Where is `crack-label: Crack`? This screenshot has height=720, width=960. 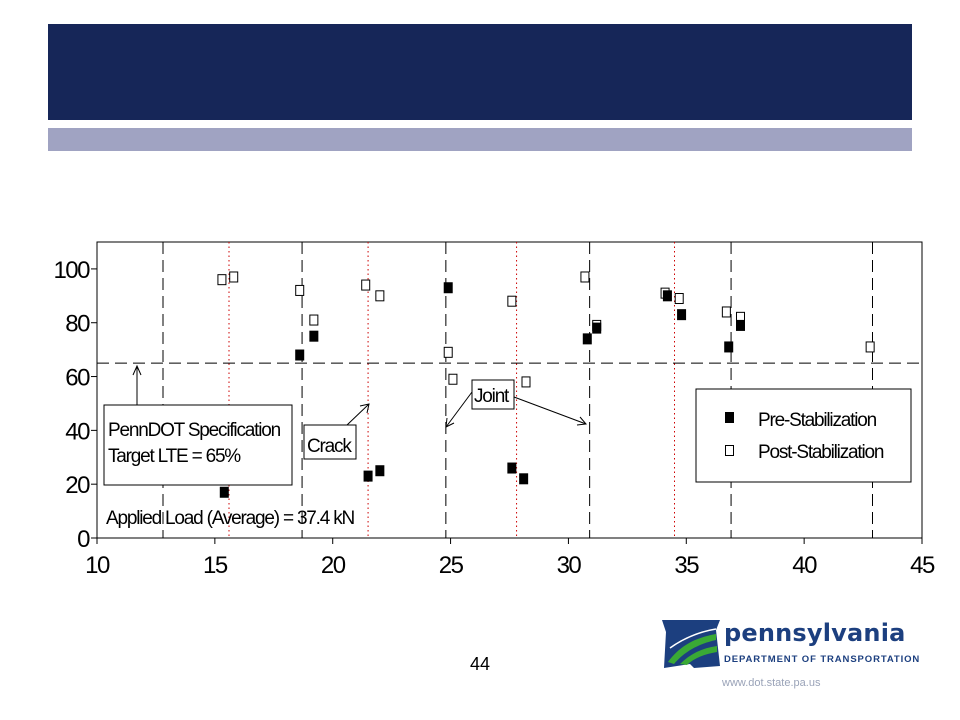 crack-label: Crack is located at coordinates (329, 446).